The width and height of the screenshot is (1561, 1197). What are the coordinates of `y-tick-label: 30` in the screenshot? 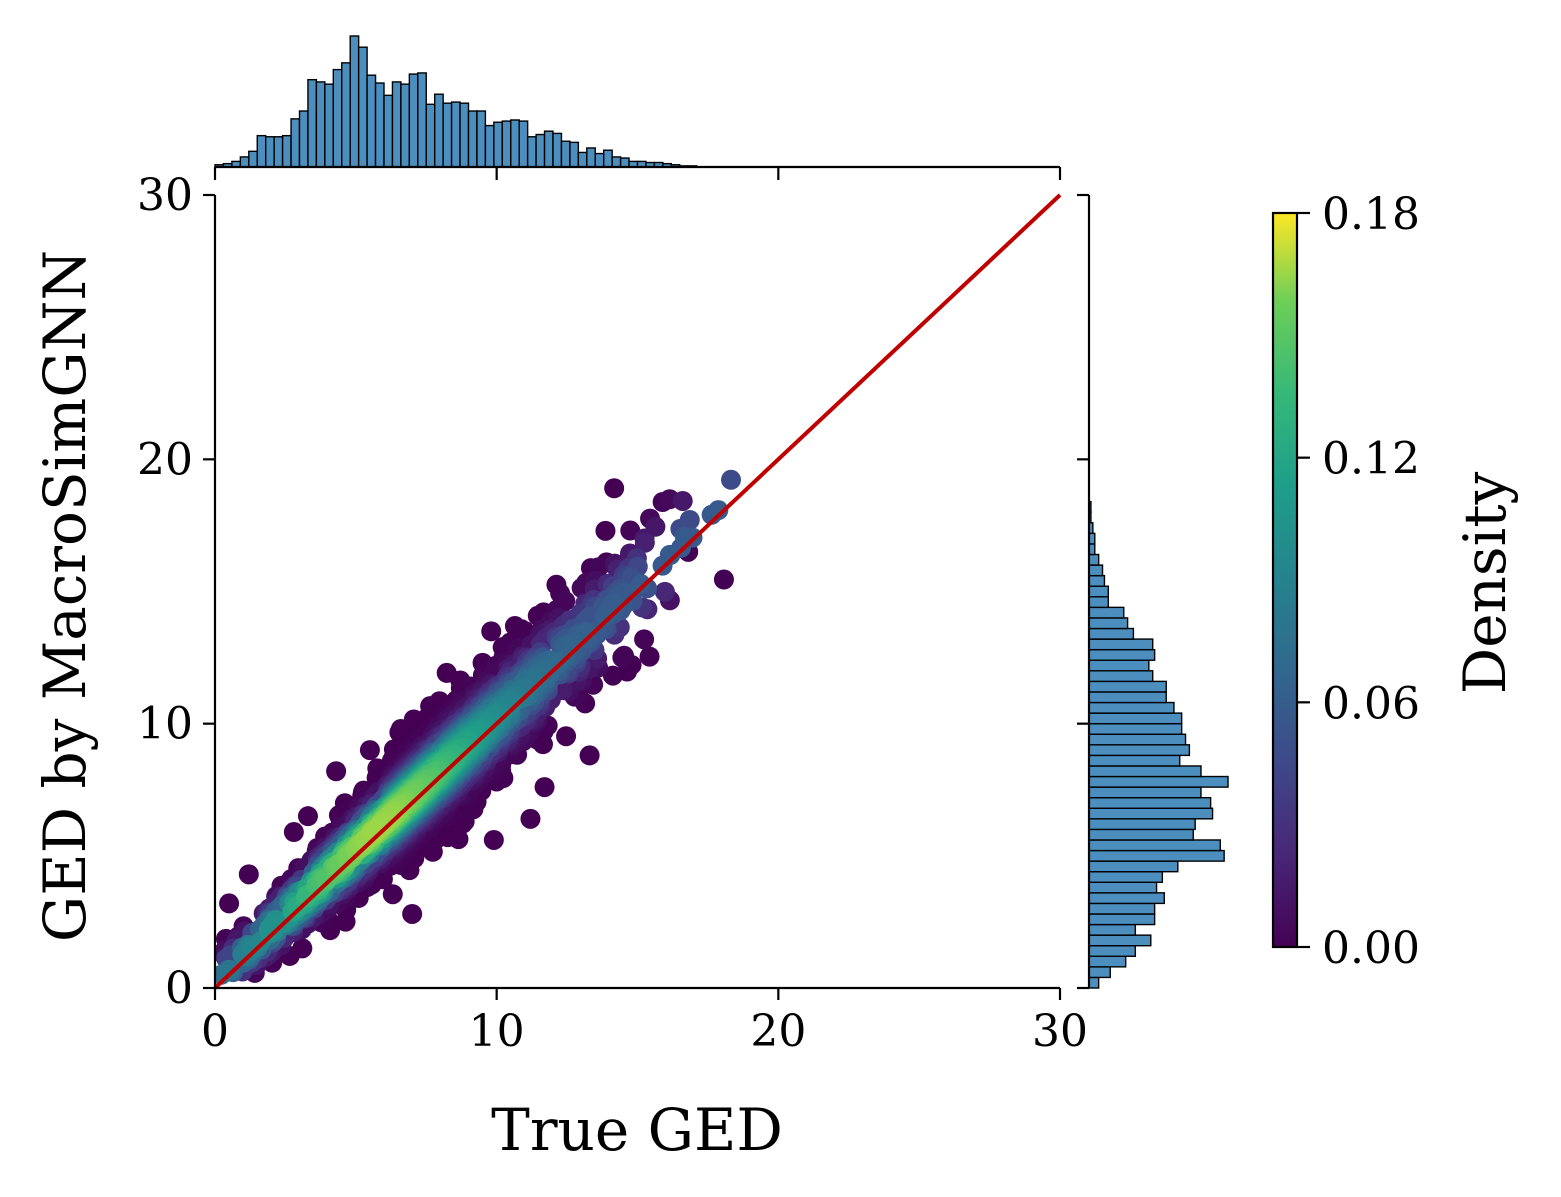 It's located at (165, 195).